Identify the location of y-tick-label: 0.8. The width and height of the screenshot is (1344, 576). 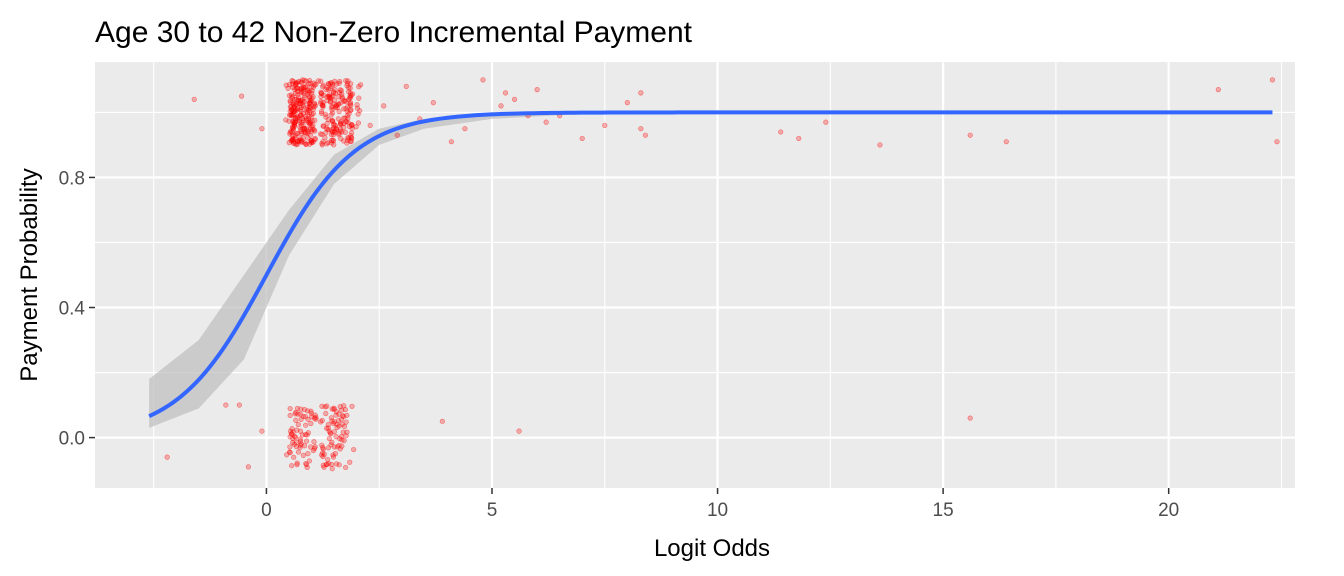
(72, 178).